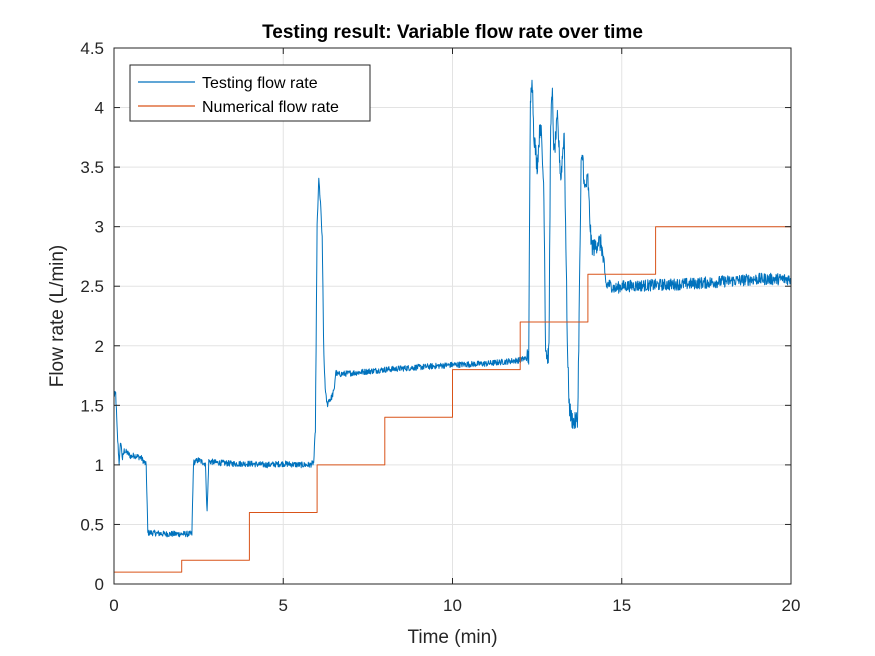 Image resolution: width=875 pixels, height=656 pixels. Describe the element at coordinates (99, 227) in the screenshot. I see `y-tick-label: 3` at that location.